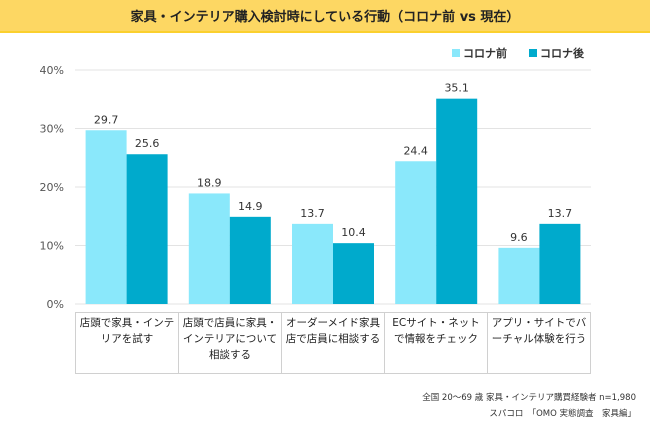 The width and height of the screenshot is (650, 426). What do you see at coordinates (209, 182) in the screenshot?
I see `data-label: 18.9` at bounding box center [209, 182].